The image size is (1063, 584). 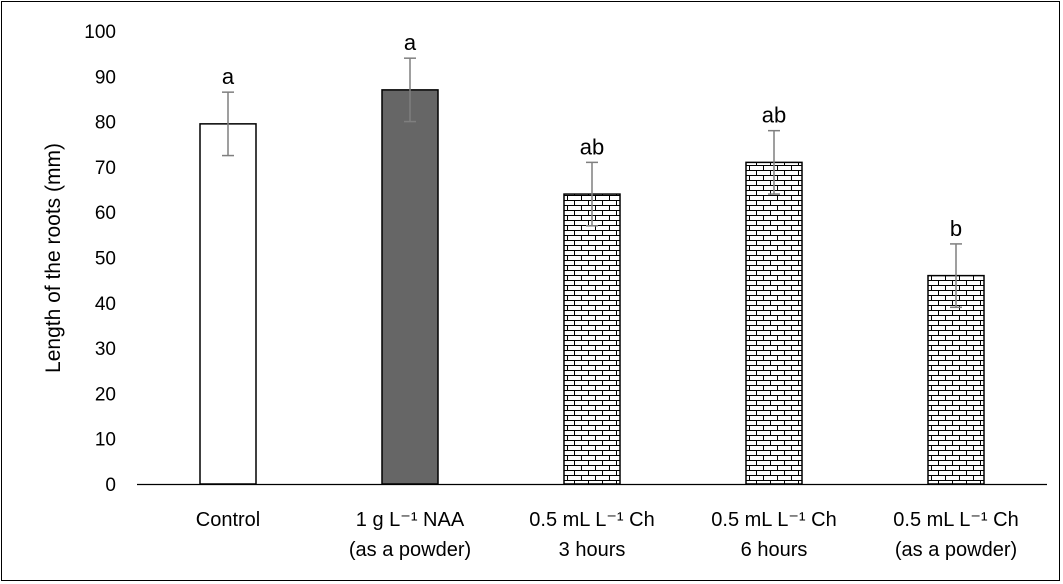 What do you see at coordinates (105, 168) in the screenshot?
I see `y-tick-label: 70` at bounding box center [105, 168].